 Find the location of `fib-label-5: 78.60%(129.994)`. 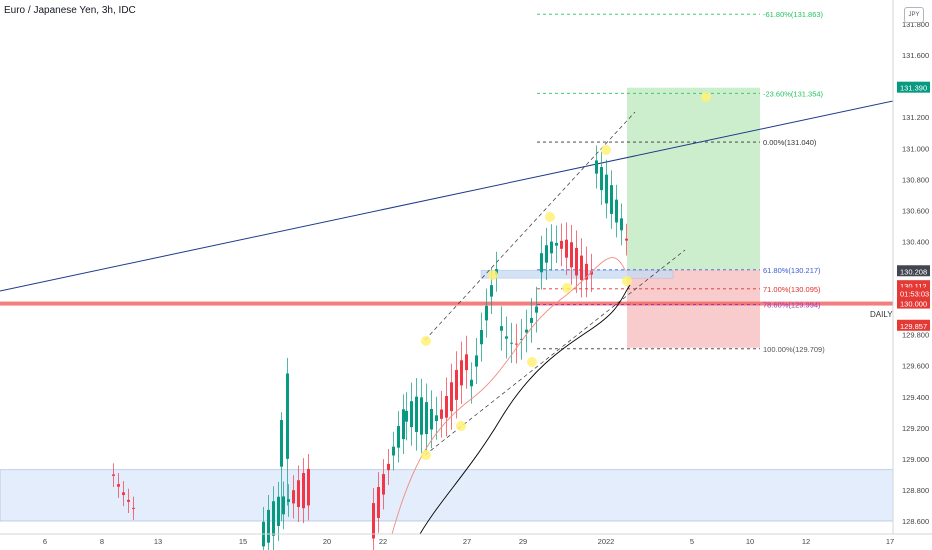

fib-label-5: 78.60%(129.994) is located at coordinates (792, 304).